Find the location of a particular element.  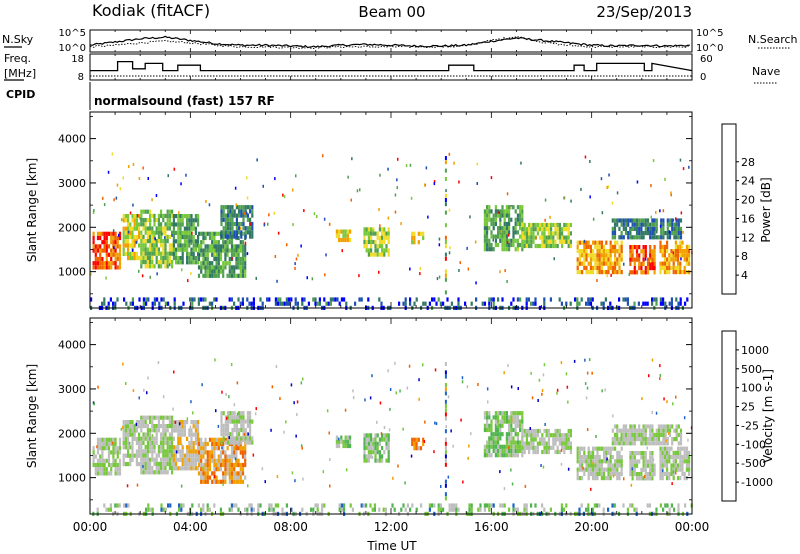

freq-panel: 18 60 8 0 is located at coordinates (392, 68).